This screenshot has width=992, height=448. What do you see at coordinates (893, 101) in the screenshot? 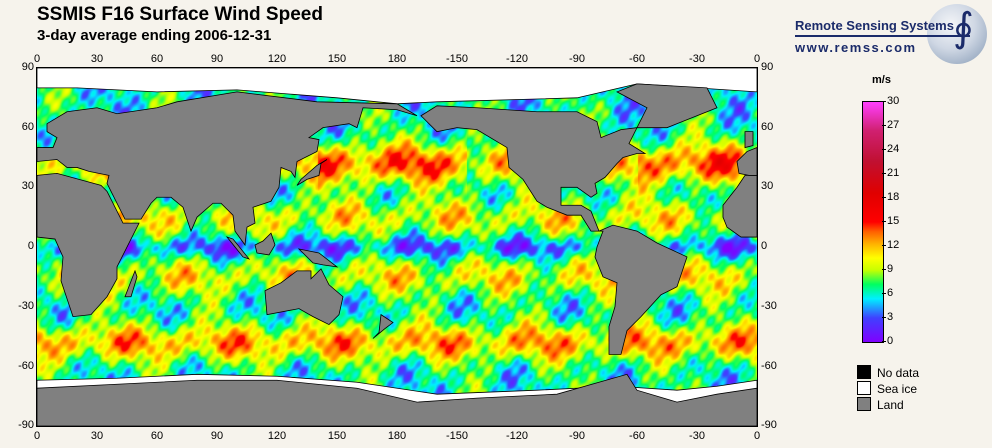
I see `colorbar-tick-label: 30` at bounding box center [893, 101].